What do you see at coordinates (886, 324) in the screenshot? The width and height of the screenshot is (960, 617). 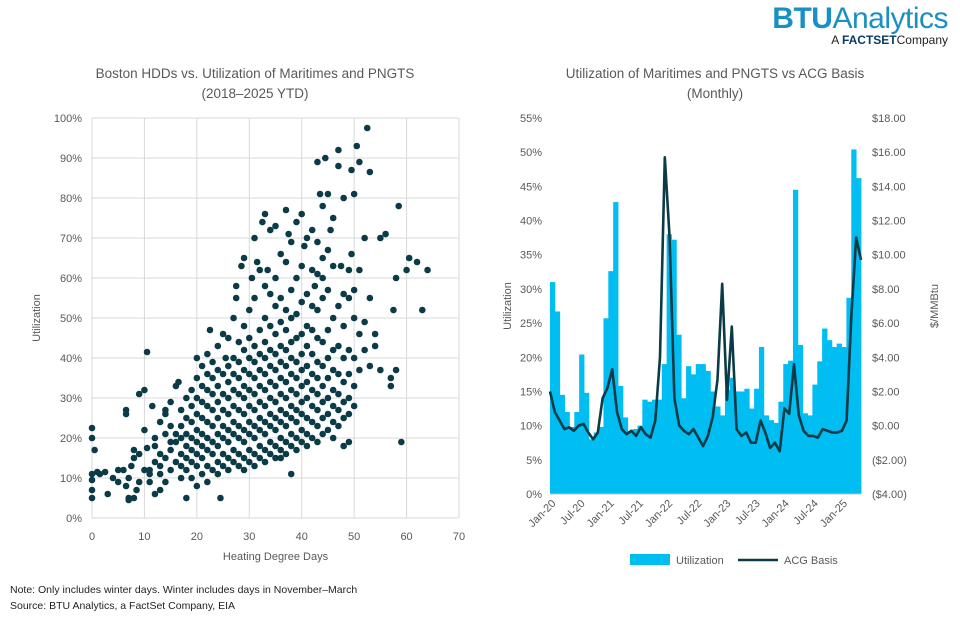 I see `y-right-tick-label: $6.00` at bounding box center [886, 324].